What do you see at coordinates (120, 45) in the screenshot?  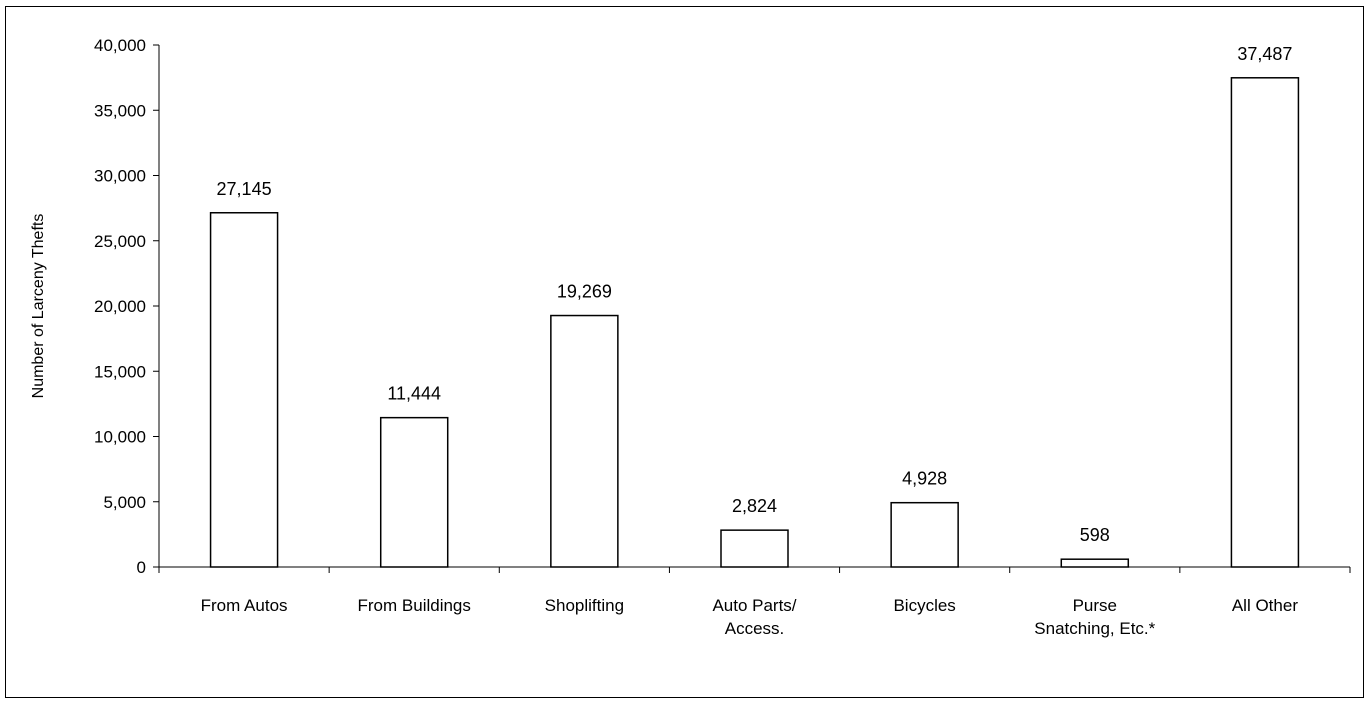 I see `y-tick-label: 40,000` at bounding box center [120, 45].